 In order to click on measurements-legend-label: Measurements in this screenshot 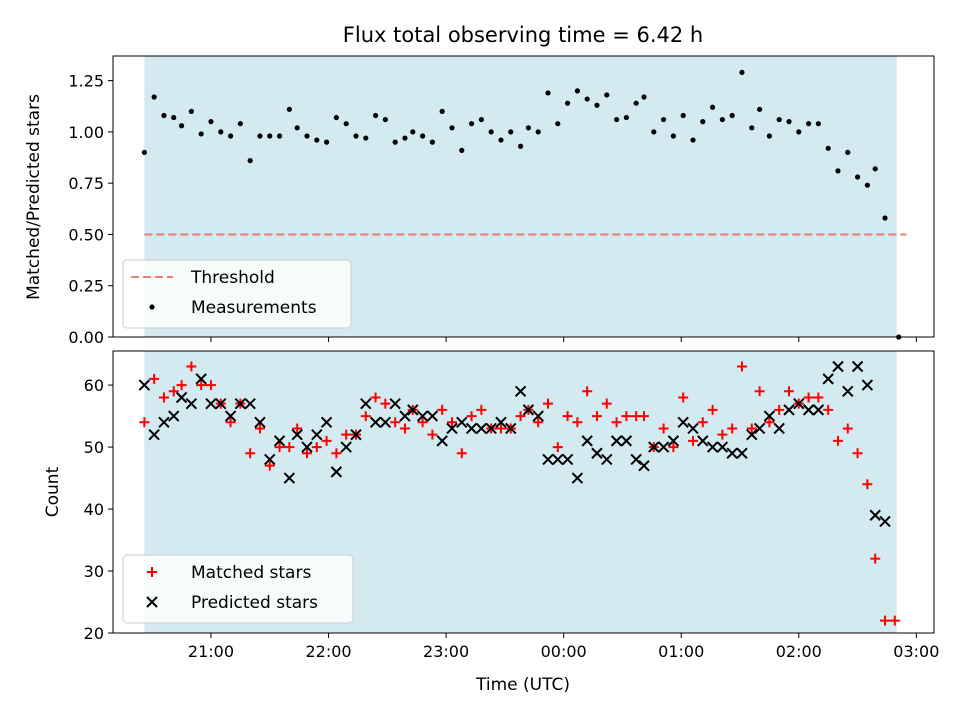, I will do `click(254, 308)`.